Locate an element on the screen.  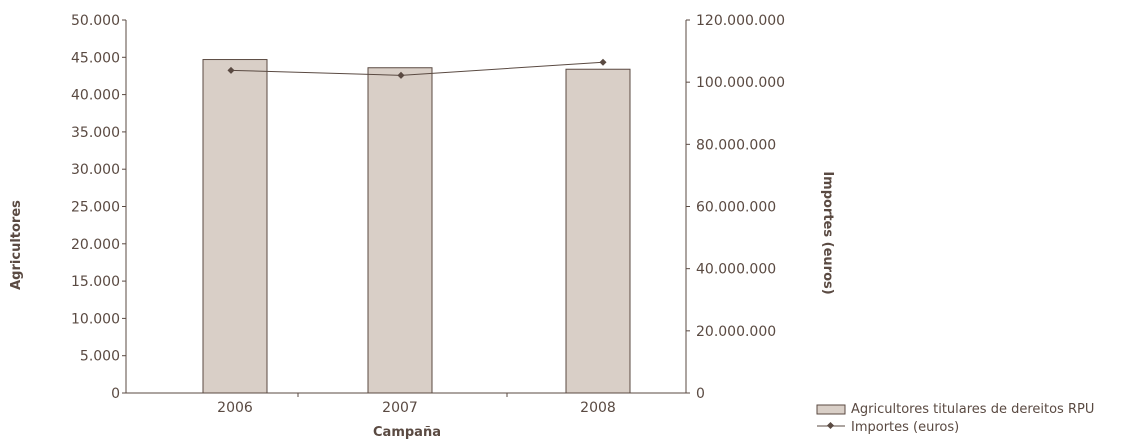
left-tick-label: 35.000 is located at coordinates (95, 133).